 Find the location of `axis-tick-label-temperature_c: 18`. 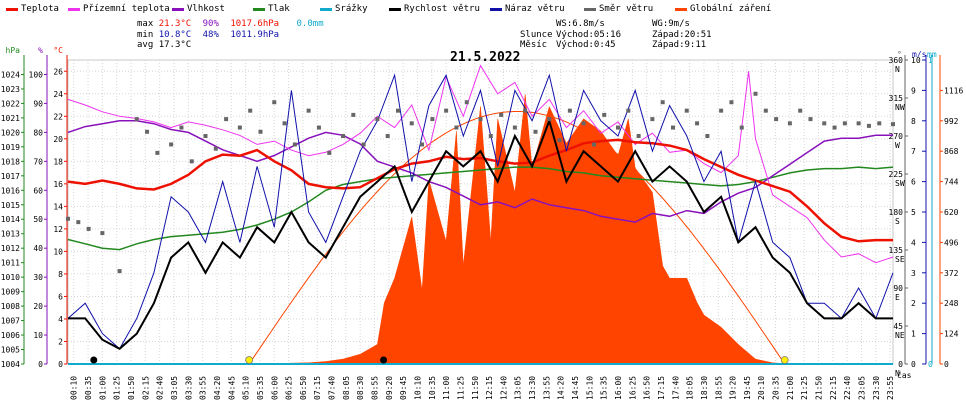

axis-tick-label-temperature_c: 18 is located at coordinates (58, 161).